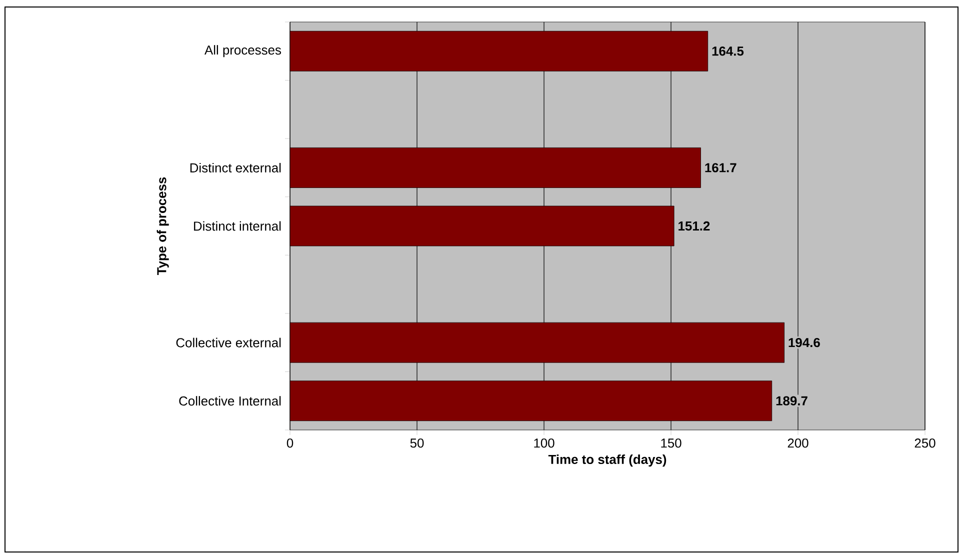 The image size is (965, 558). I want to click on y-axis-title: Type of process, so click(162, 226).